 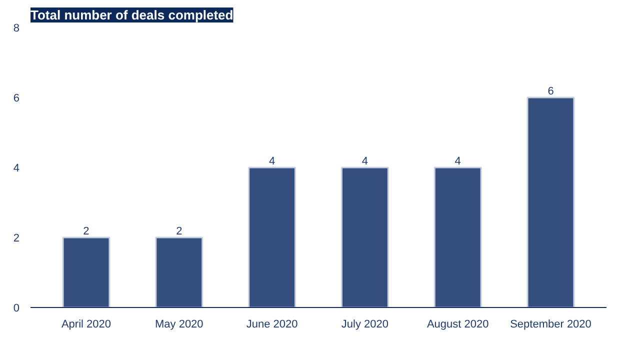 What do you see at coordinates (179, 324) in the screenshot?
I see `x-tick-label: May 2020` at bounding box center [179, 324].